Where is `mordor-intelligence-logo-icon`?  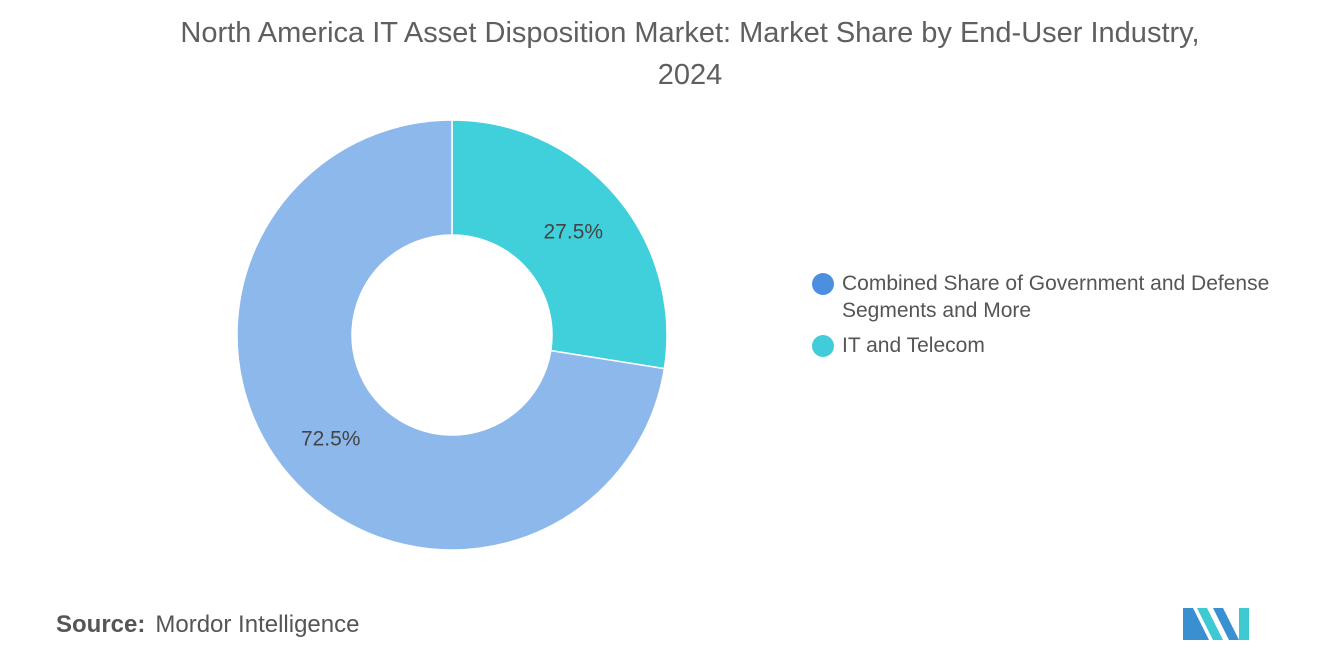
mordor-intelligence-logo-icon is located at coordinates (1216, 624).